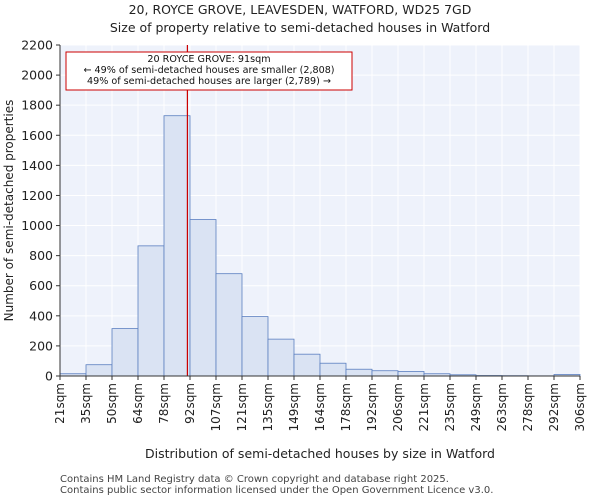  I want to click on x-tick-label: 121sqm, so click(242, 407).